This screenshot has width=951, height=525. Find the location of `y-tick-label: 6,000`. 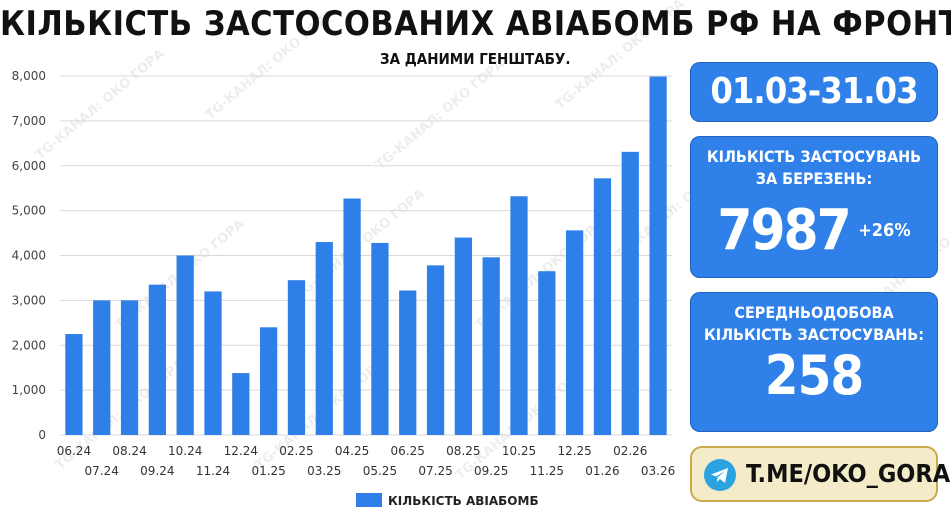

y-tick-label: 6,000 is located at coordinates (29, 166).